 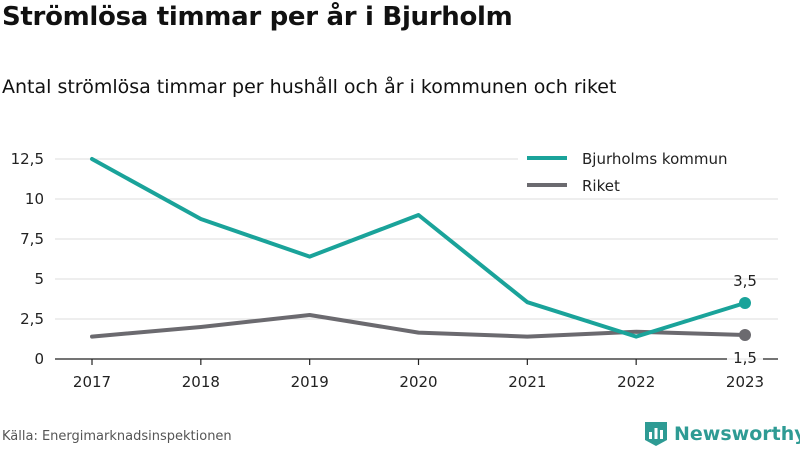 What do you see at coordinates (32, 239) in the screenshot?
I see `y-tick-label: 7,5` at bounding box center [32, 239].